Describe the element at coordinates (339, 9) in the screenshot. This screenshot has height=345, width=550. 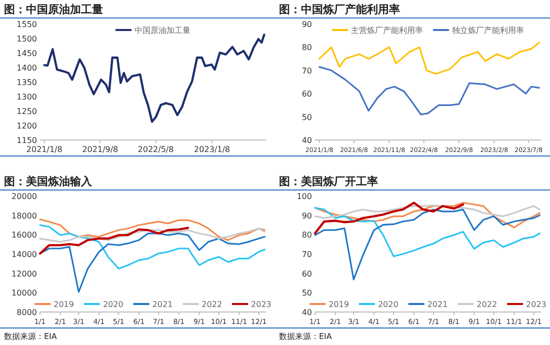
I see `chart-title: 图：中国炼厂产能利用率` at that location.